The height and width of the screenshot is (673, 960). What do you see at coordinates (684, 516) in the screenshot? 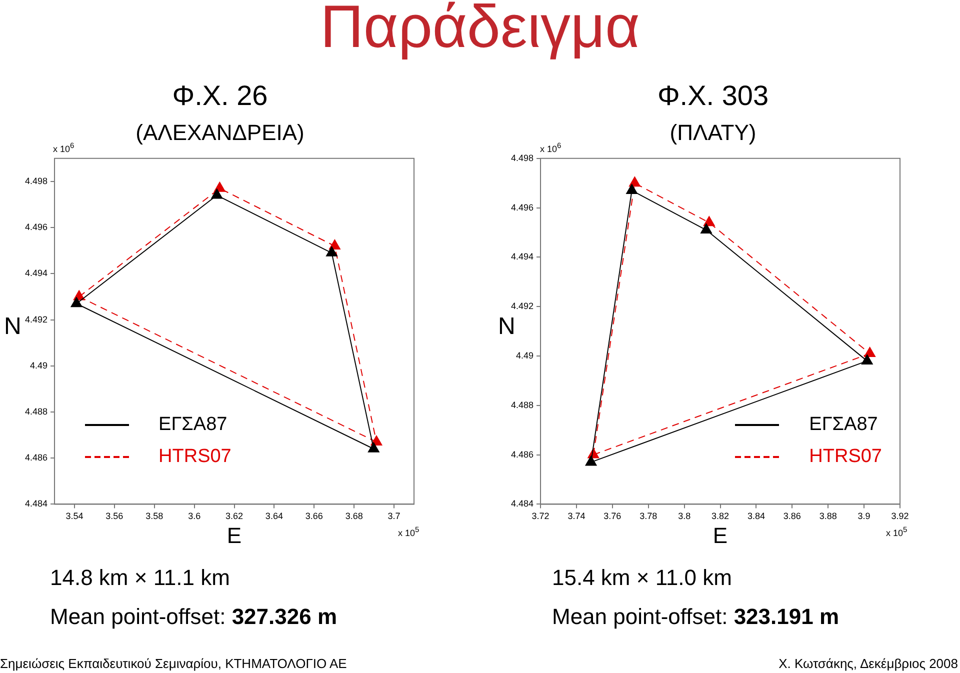
I see `x-tick-label: 3.8` at bounding box center [684, 516].